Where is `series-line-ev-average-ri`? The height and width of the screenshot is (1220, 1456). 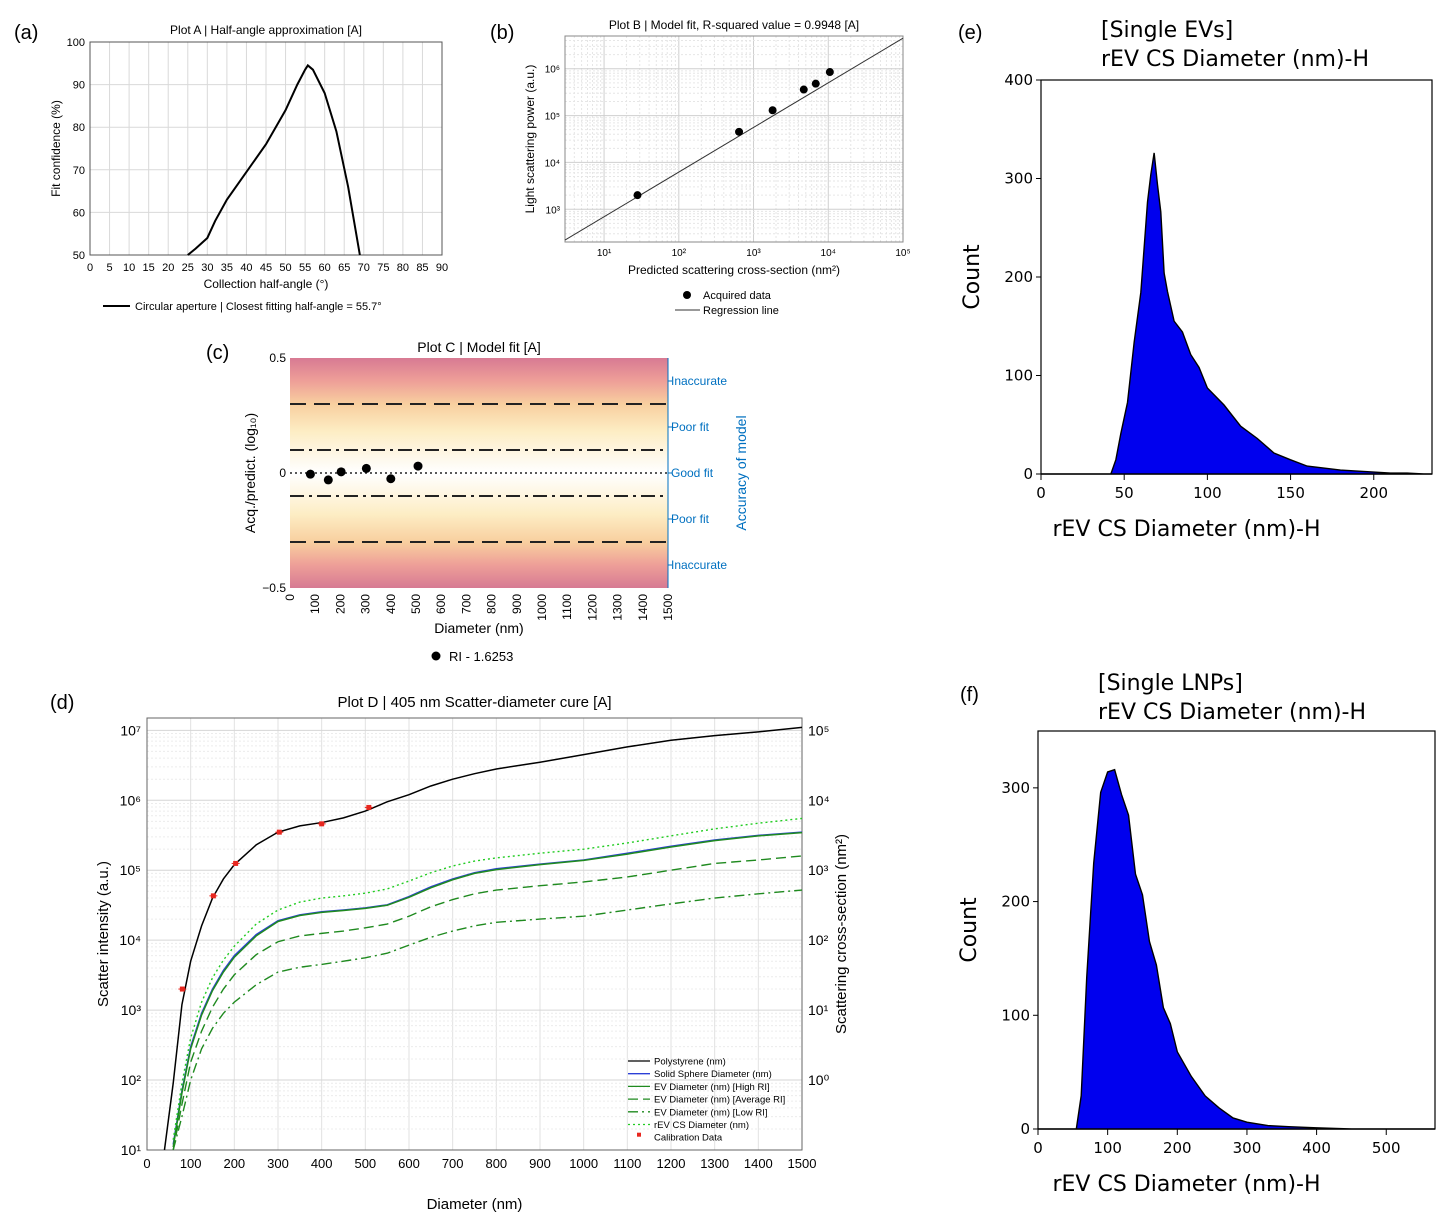
series-line-ev-average-ri is located at coordinates (487, 1003).